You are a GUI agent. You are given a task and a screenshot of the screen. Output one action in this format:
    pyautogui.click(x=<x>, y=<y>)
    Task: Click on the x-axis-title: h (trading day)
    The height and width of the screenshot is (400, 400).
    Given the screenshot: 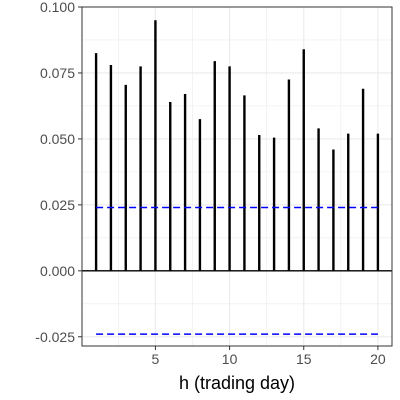 What is the action you would take?
    pyautogui.click(x=237, y=383)
    